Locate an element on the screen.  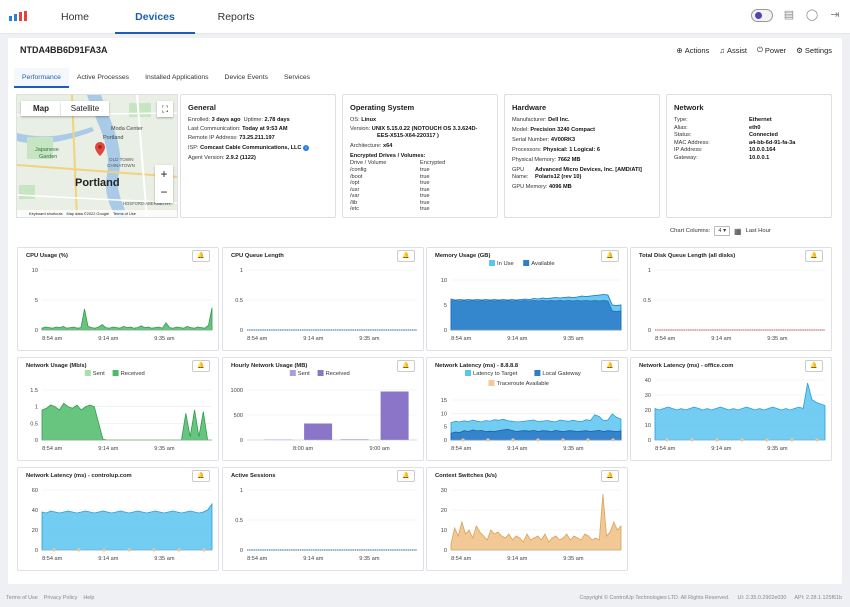
hw-gpu-label-2: Name: is located at coordinates (520, 177).